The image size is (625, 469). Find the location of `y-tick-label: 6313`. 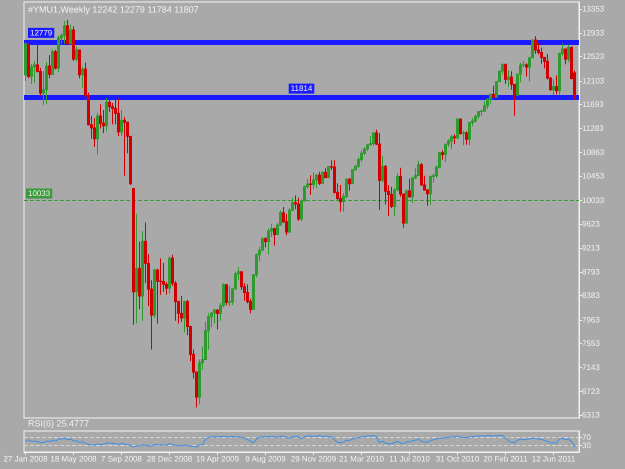

y-tick-label: 6313 is located at coordinates (591, 415).